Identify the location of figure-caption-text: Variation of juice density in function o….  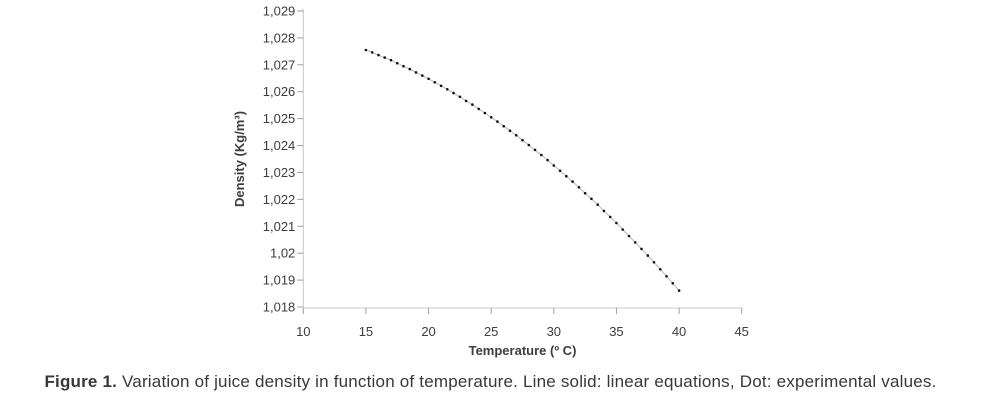
(527, 381).